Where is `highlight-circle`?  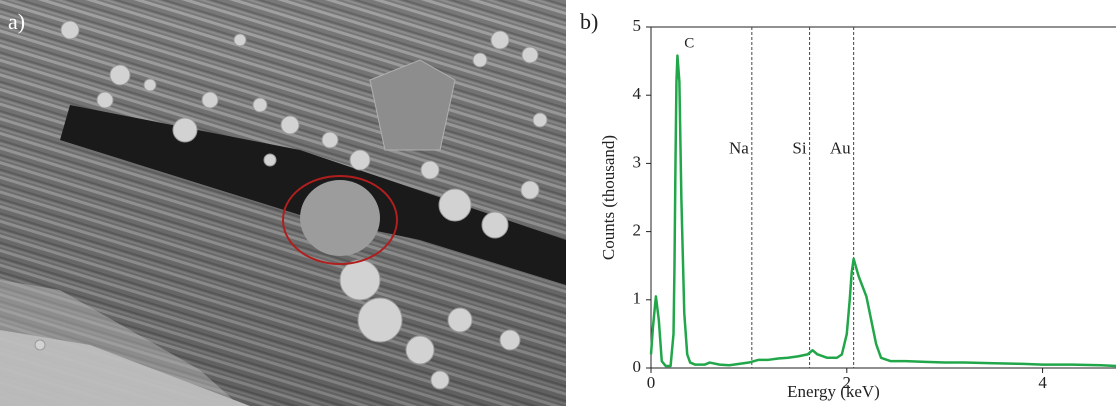 highlight-circle is located at coordinates (340, 220).